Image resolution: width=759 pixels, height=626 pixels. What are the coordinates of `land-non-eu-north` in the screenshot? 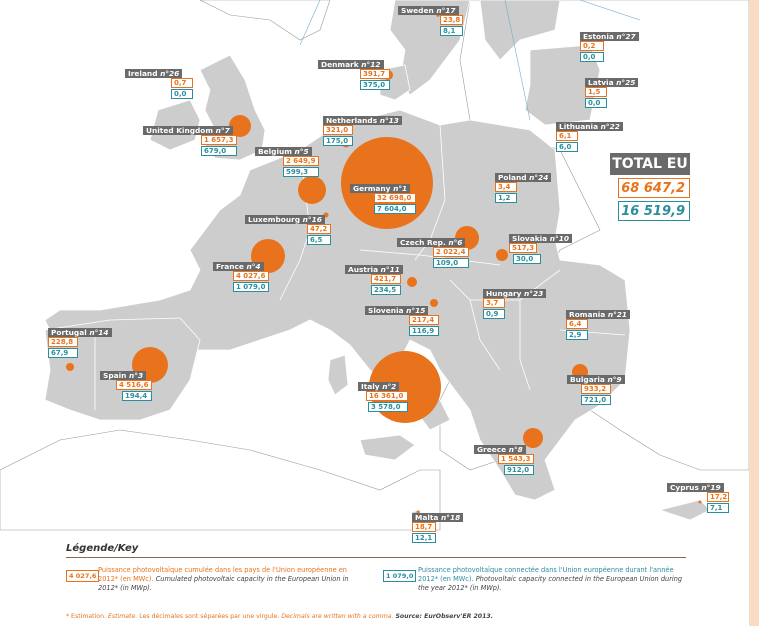 It's located at (265, 20).